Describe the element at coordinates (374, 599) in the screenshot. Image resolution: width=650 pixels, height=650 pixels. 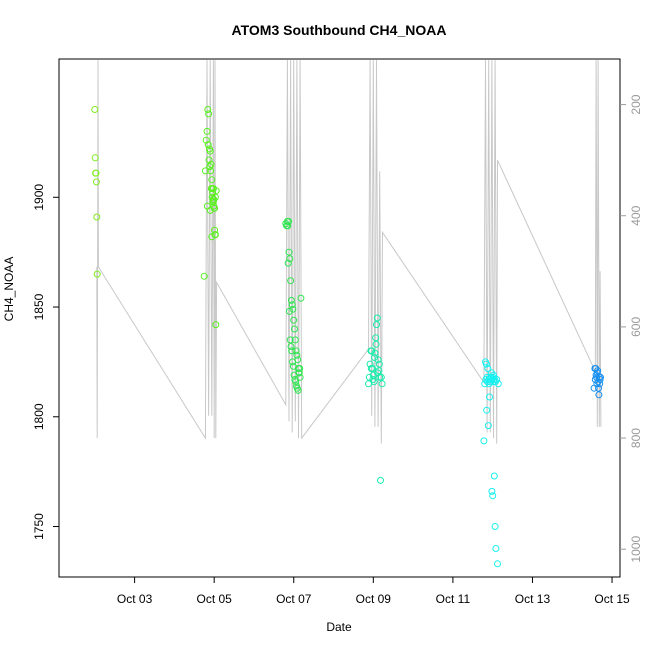
I see `x-tick-label: Oct 09` at that location.